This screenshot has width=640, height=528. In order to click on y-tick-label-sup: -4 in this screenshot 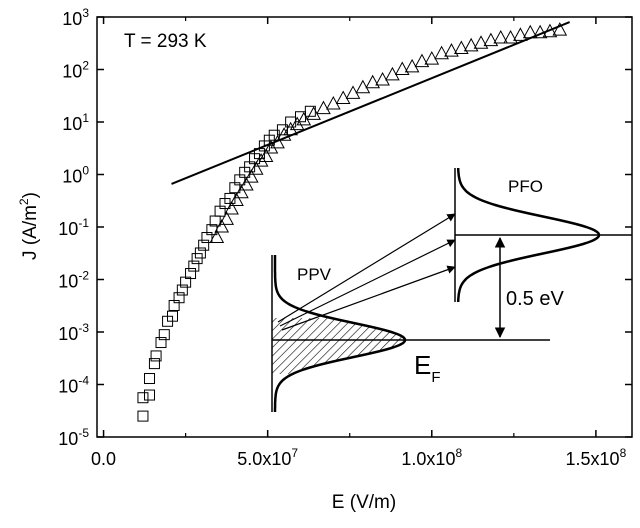, I will do `click(83, 381)`.